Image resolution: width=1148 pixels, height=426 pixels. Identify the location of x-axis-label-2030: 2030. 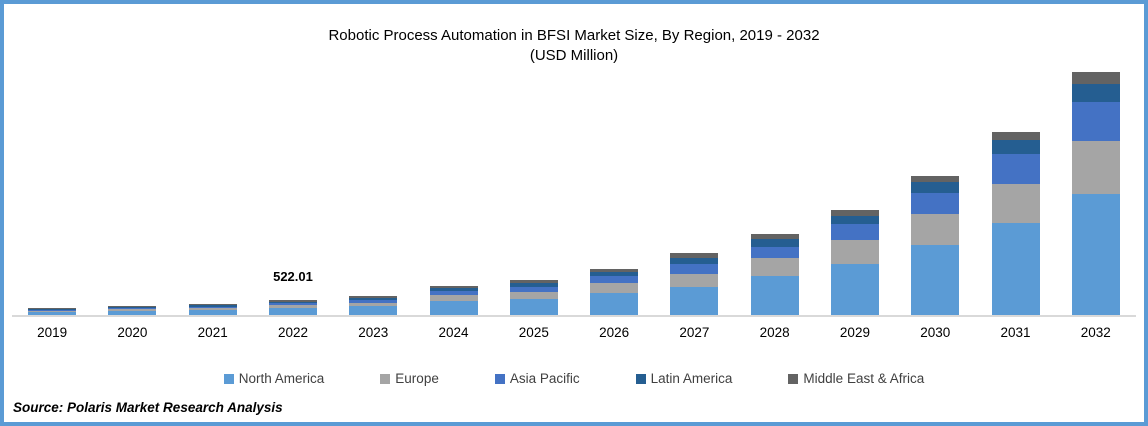
(935, 332).